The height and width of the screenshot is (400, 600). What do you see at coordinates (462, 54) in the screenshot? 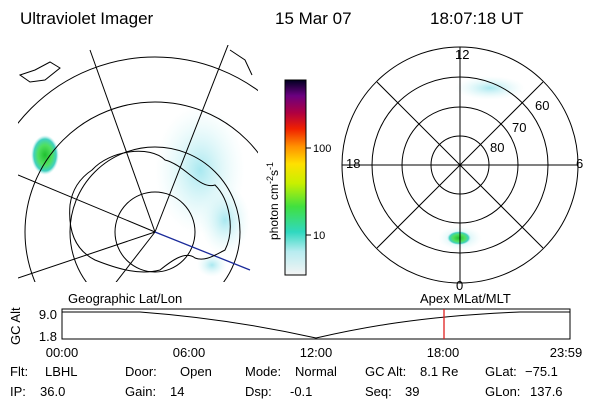
I see `mlt-label: 12` at bounding box center [462, 54].